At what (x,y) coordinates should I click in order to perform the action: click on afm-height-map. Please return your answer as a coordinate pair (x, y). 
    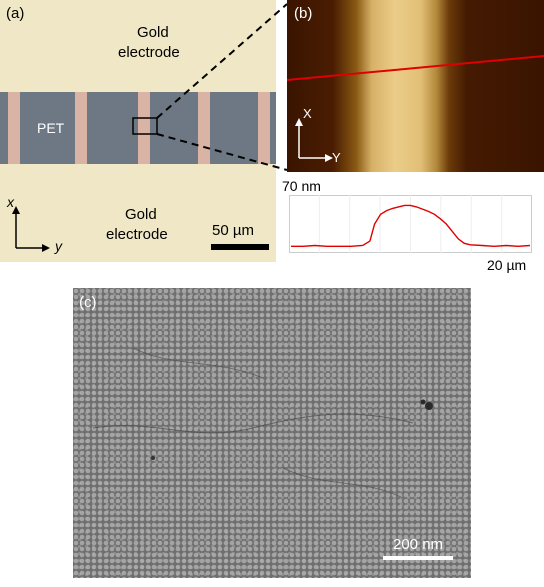
    Looking at the image, I should click on (415, 86).